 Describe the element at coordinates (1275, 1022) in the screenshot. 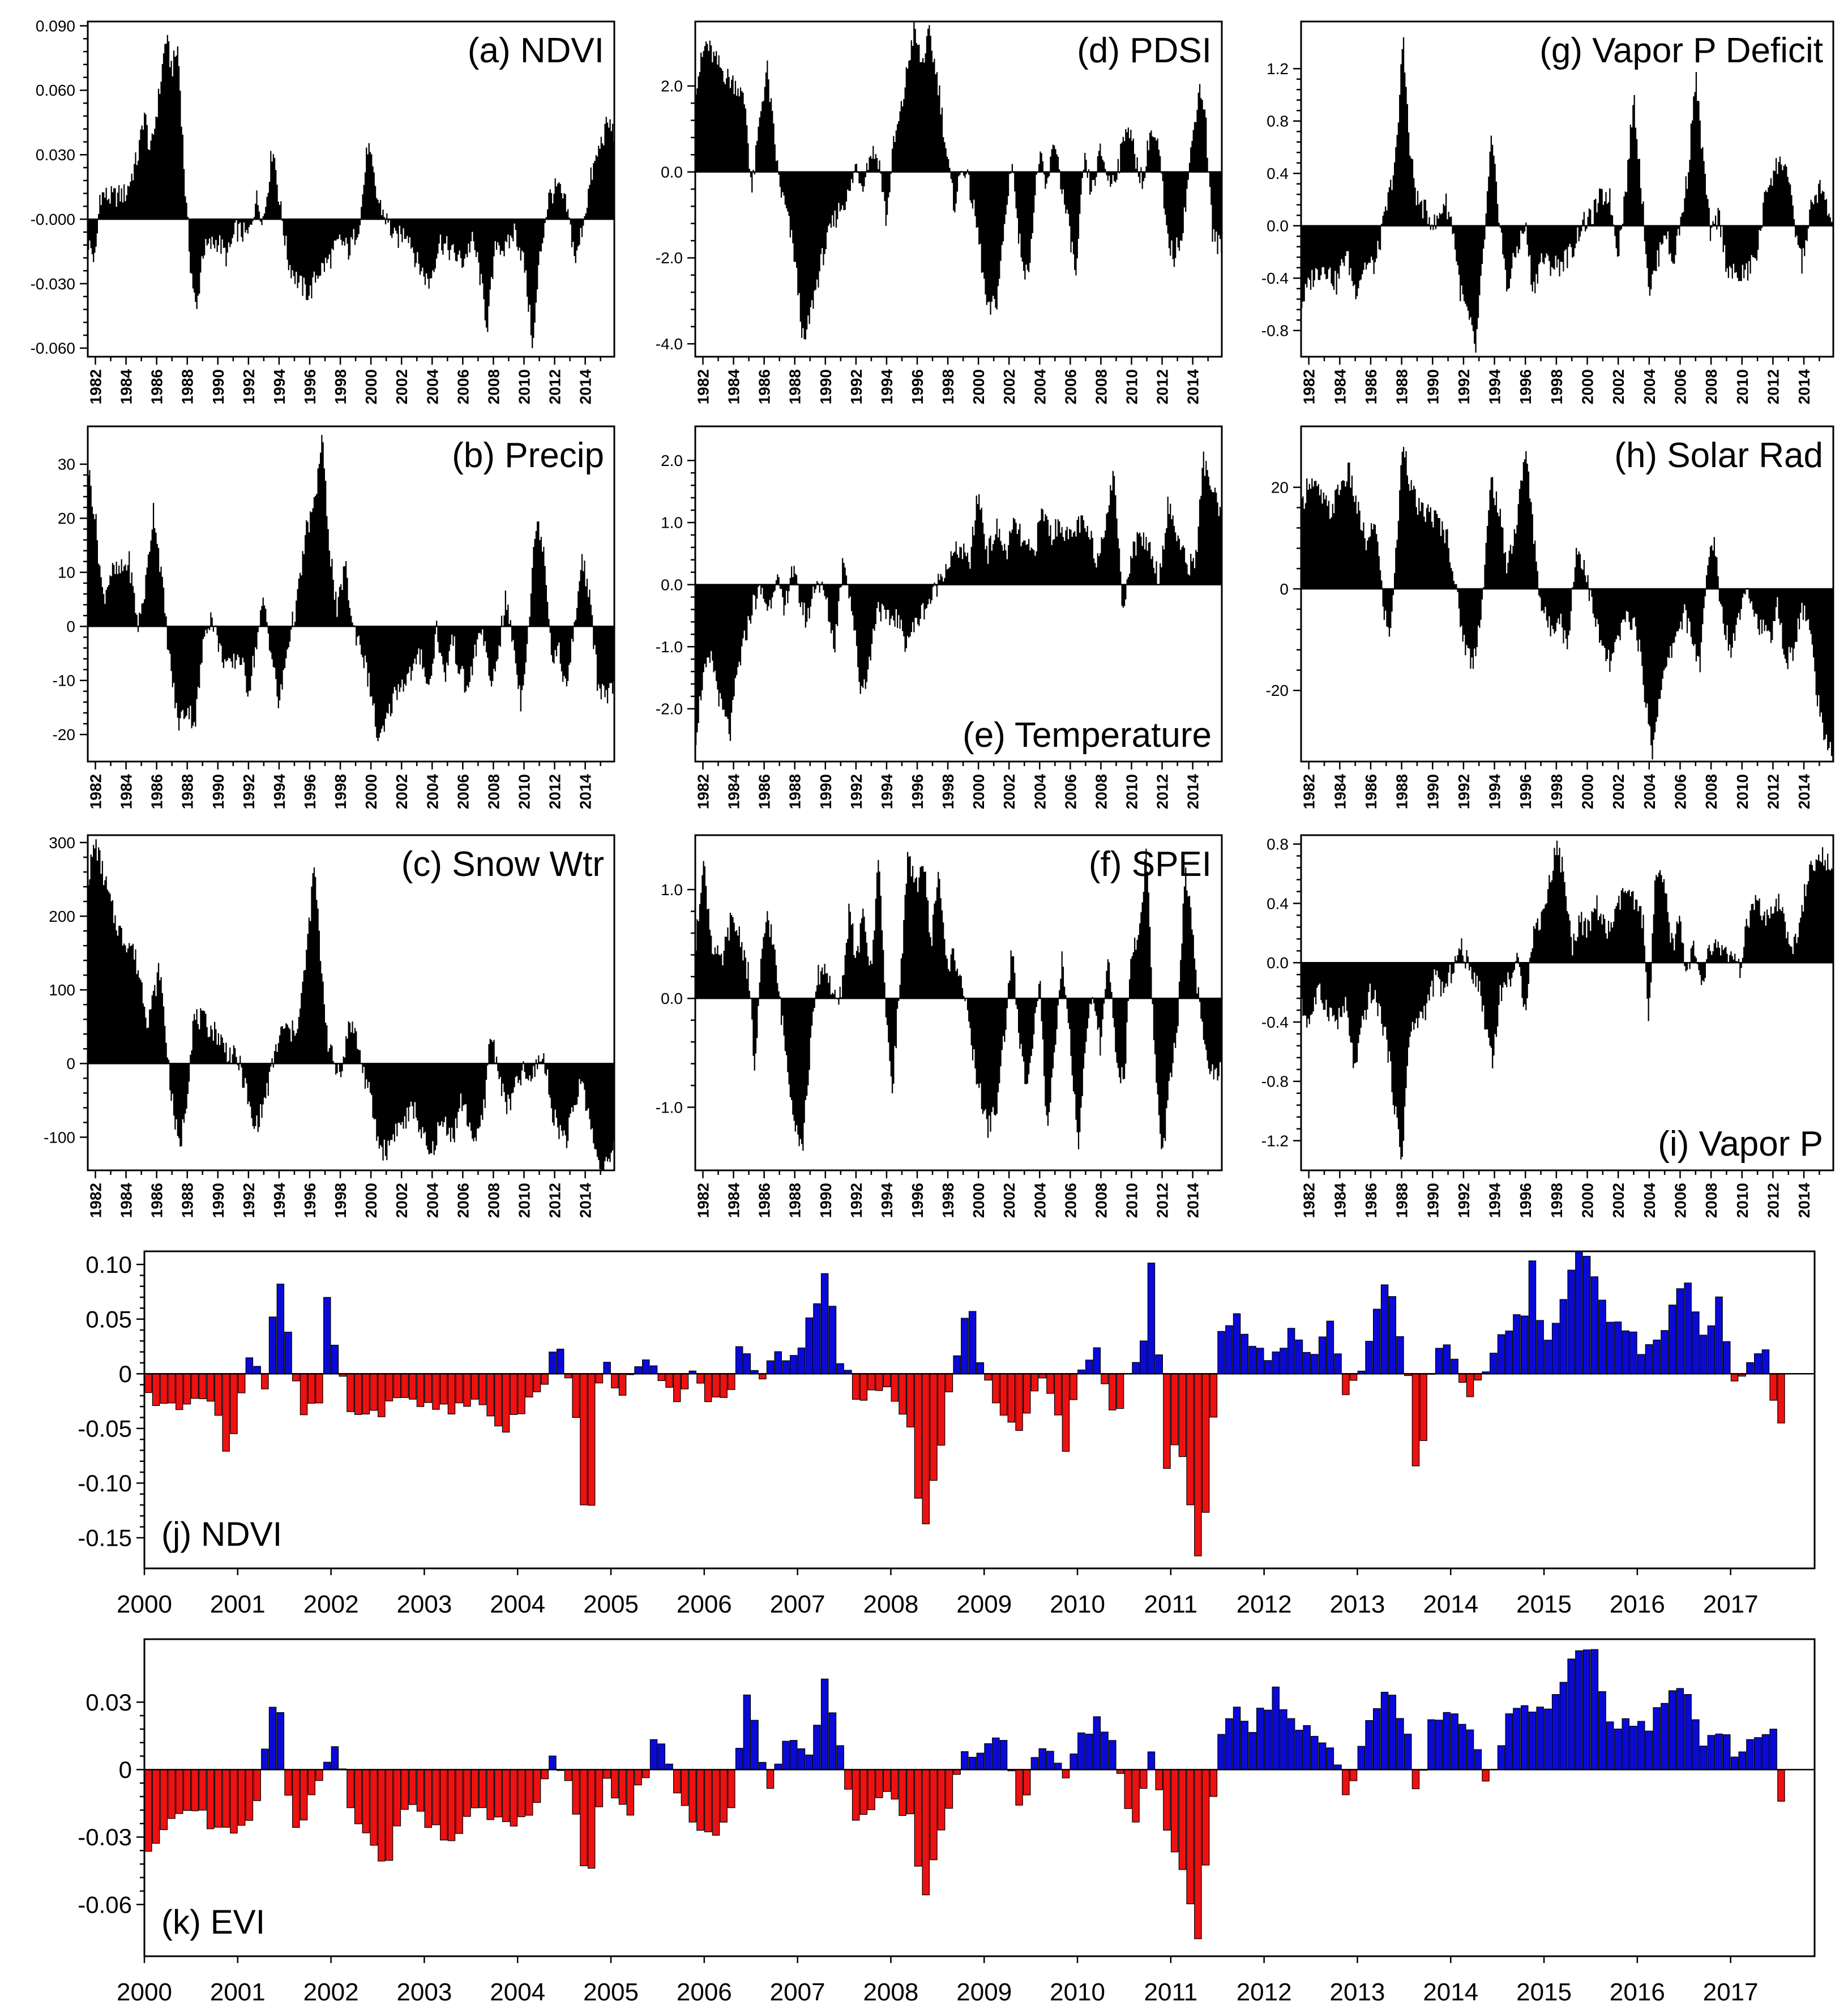

I see `y-tick-label: -0.4` at that location.